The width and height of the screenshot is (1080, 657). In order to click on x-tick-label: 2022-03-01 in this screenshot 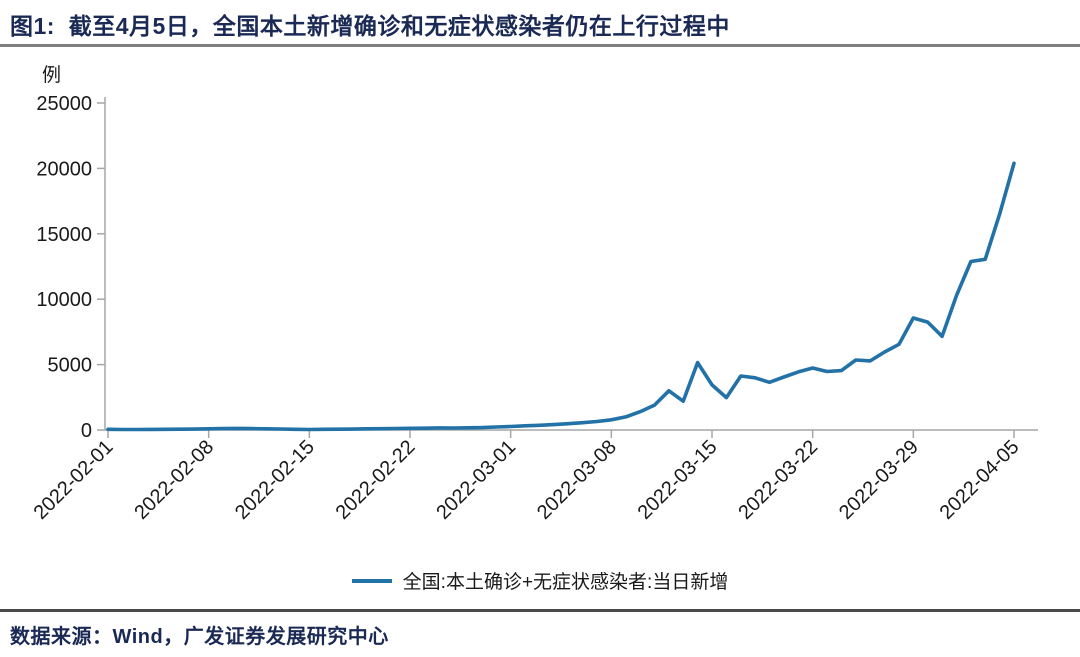, I will do `click(476, 480)`.